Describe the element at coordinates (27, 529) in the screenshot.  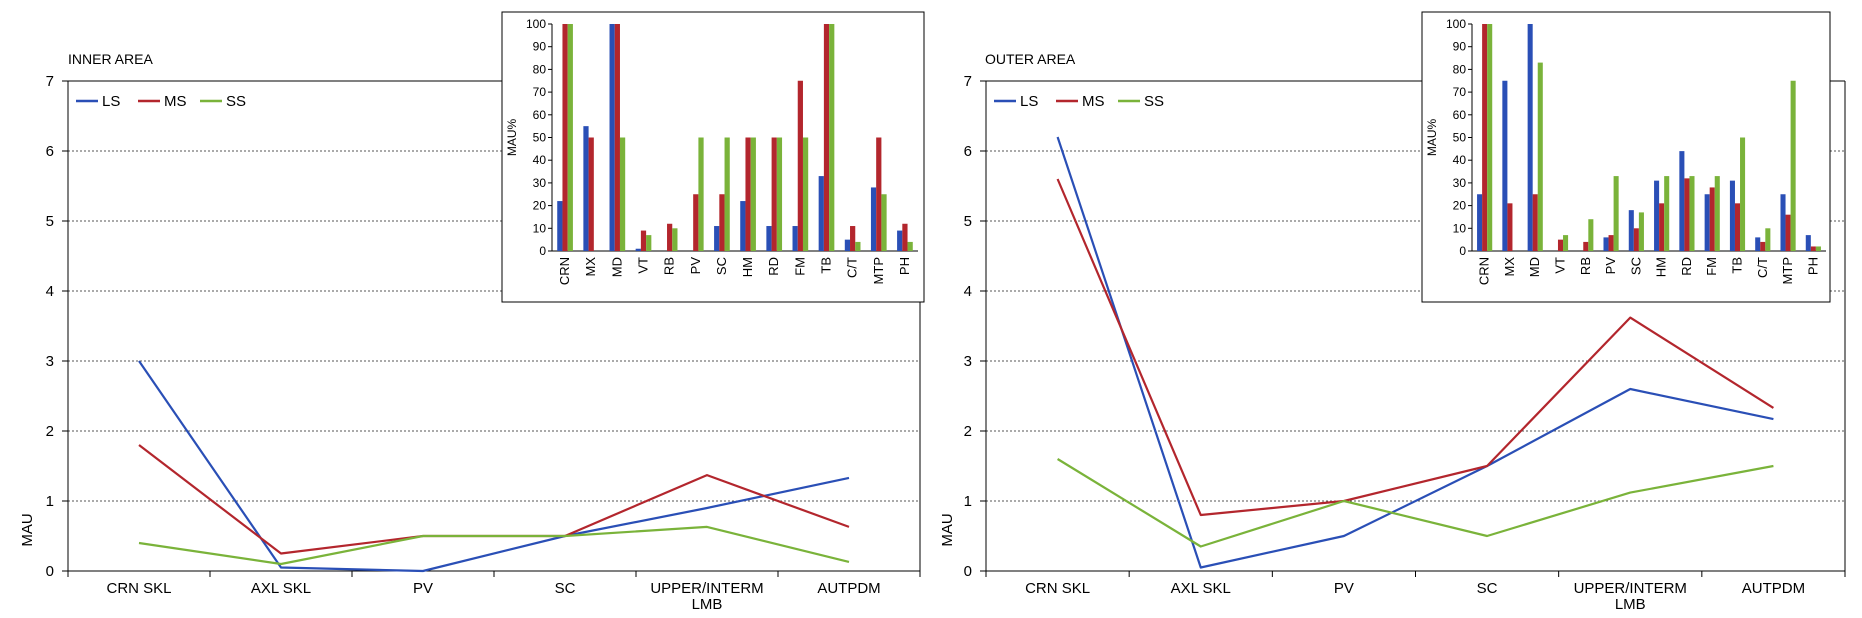
I see `inner-area-ylabel: MAU` at that location.